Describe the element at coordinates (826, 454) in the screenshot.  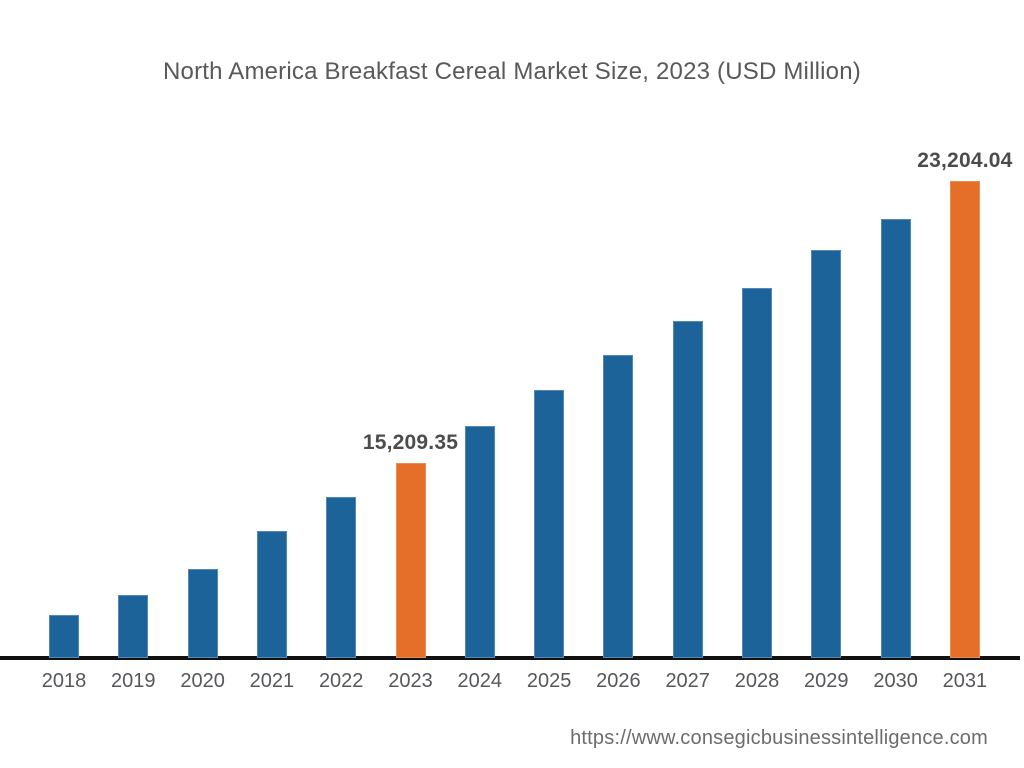
I see `bar-2029` at that location.